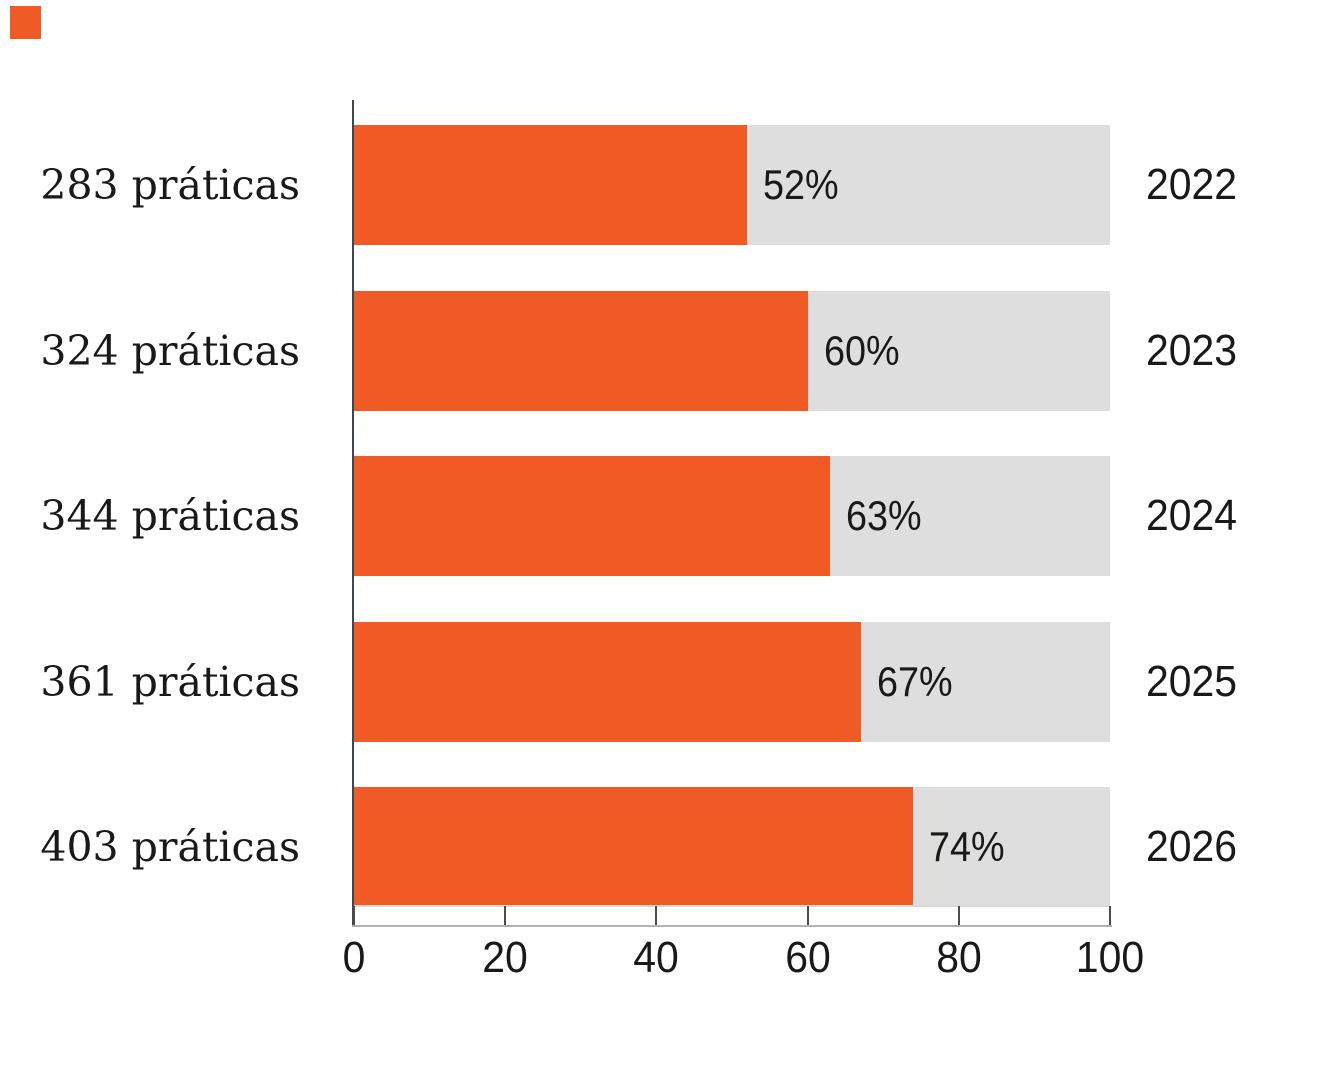  Describe the element at coordinates (1192, 350) in the screenshot. I see `year-label: 2023` at that location.